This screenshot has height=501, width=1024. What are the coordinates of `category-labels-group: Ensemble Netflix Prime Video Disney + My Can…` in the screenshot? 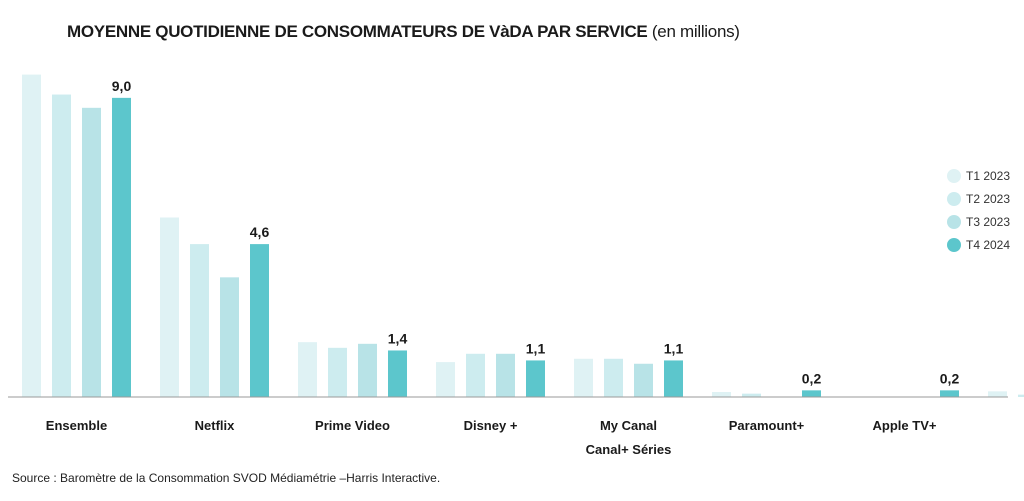 It's located at (491, 437).